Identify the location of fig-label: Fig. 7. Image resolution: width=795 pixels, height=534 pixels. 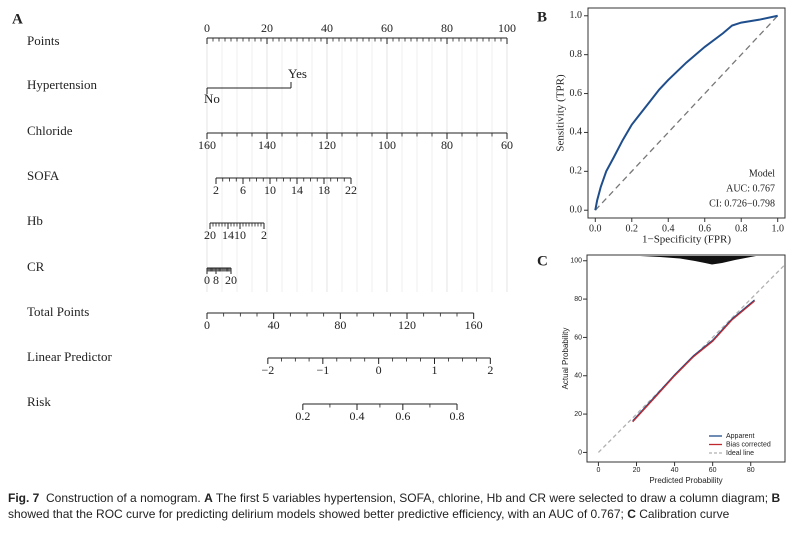
(24, 498).